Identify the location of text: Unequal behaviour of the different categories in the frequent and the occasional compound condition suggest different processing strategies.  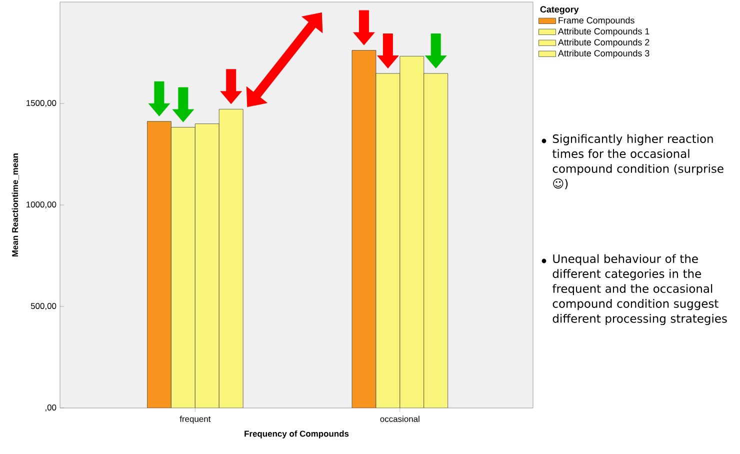
(639, 290).